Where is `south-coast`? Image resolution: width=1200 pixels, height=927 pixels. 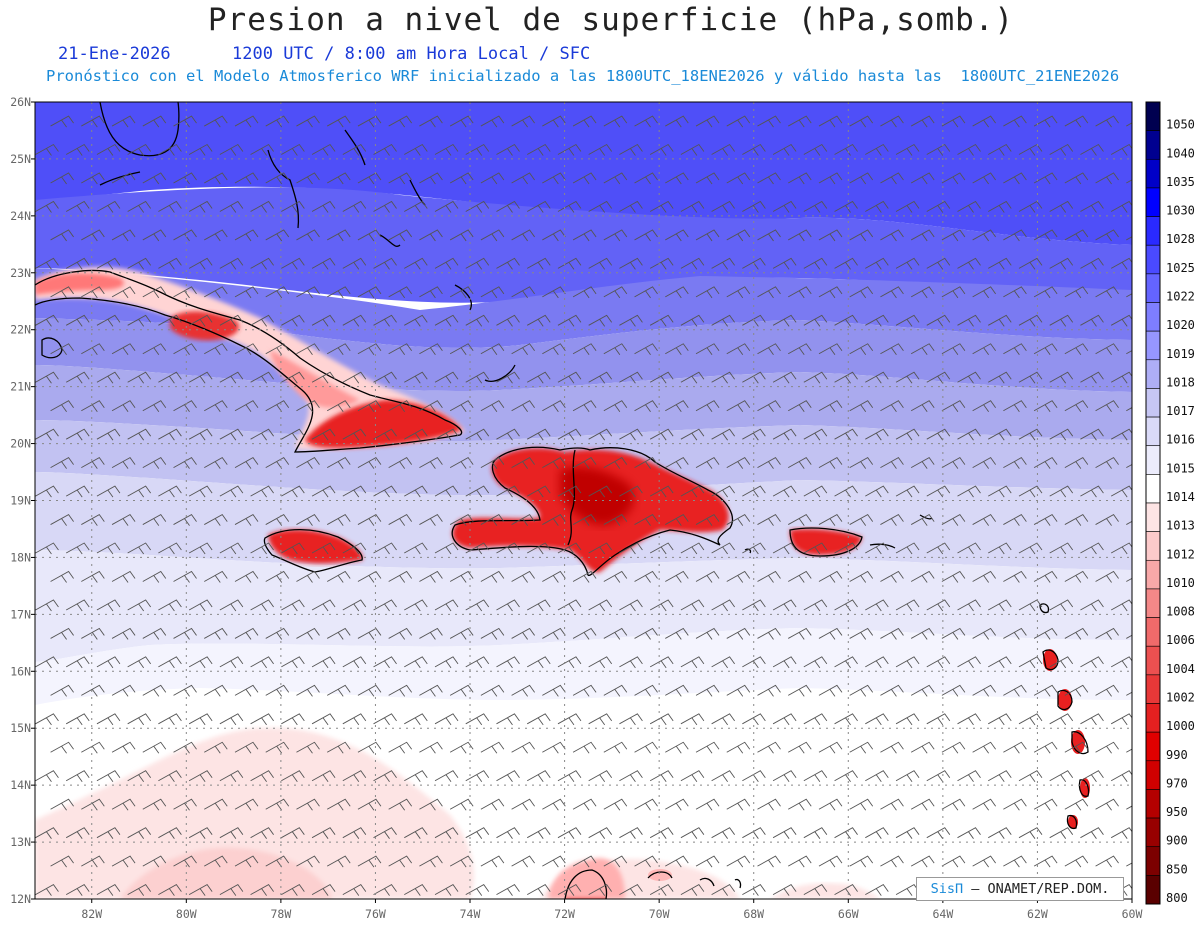 south-coast is located at coordinates (586, 884).